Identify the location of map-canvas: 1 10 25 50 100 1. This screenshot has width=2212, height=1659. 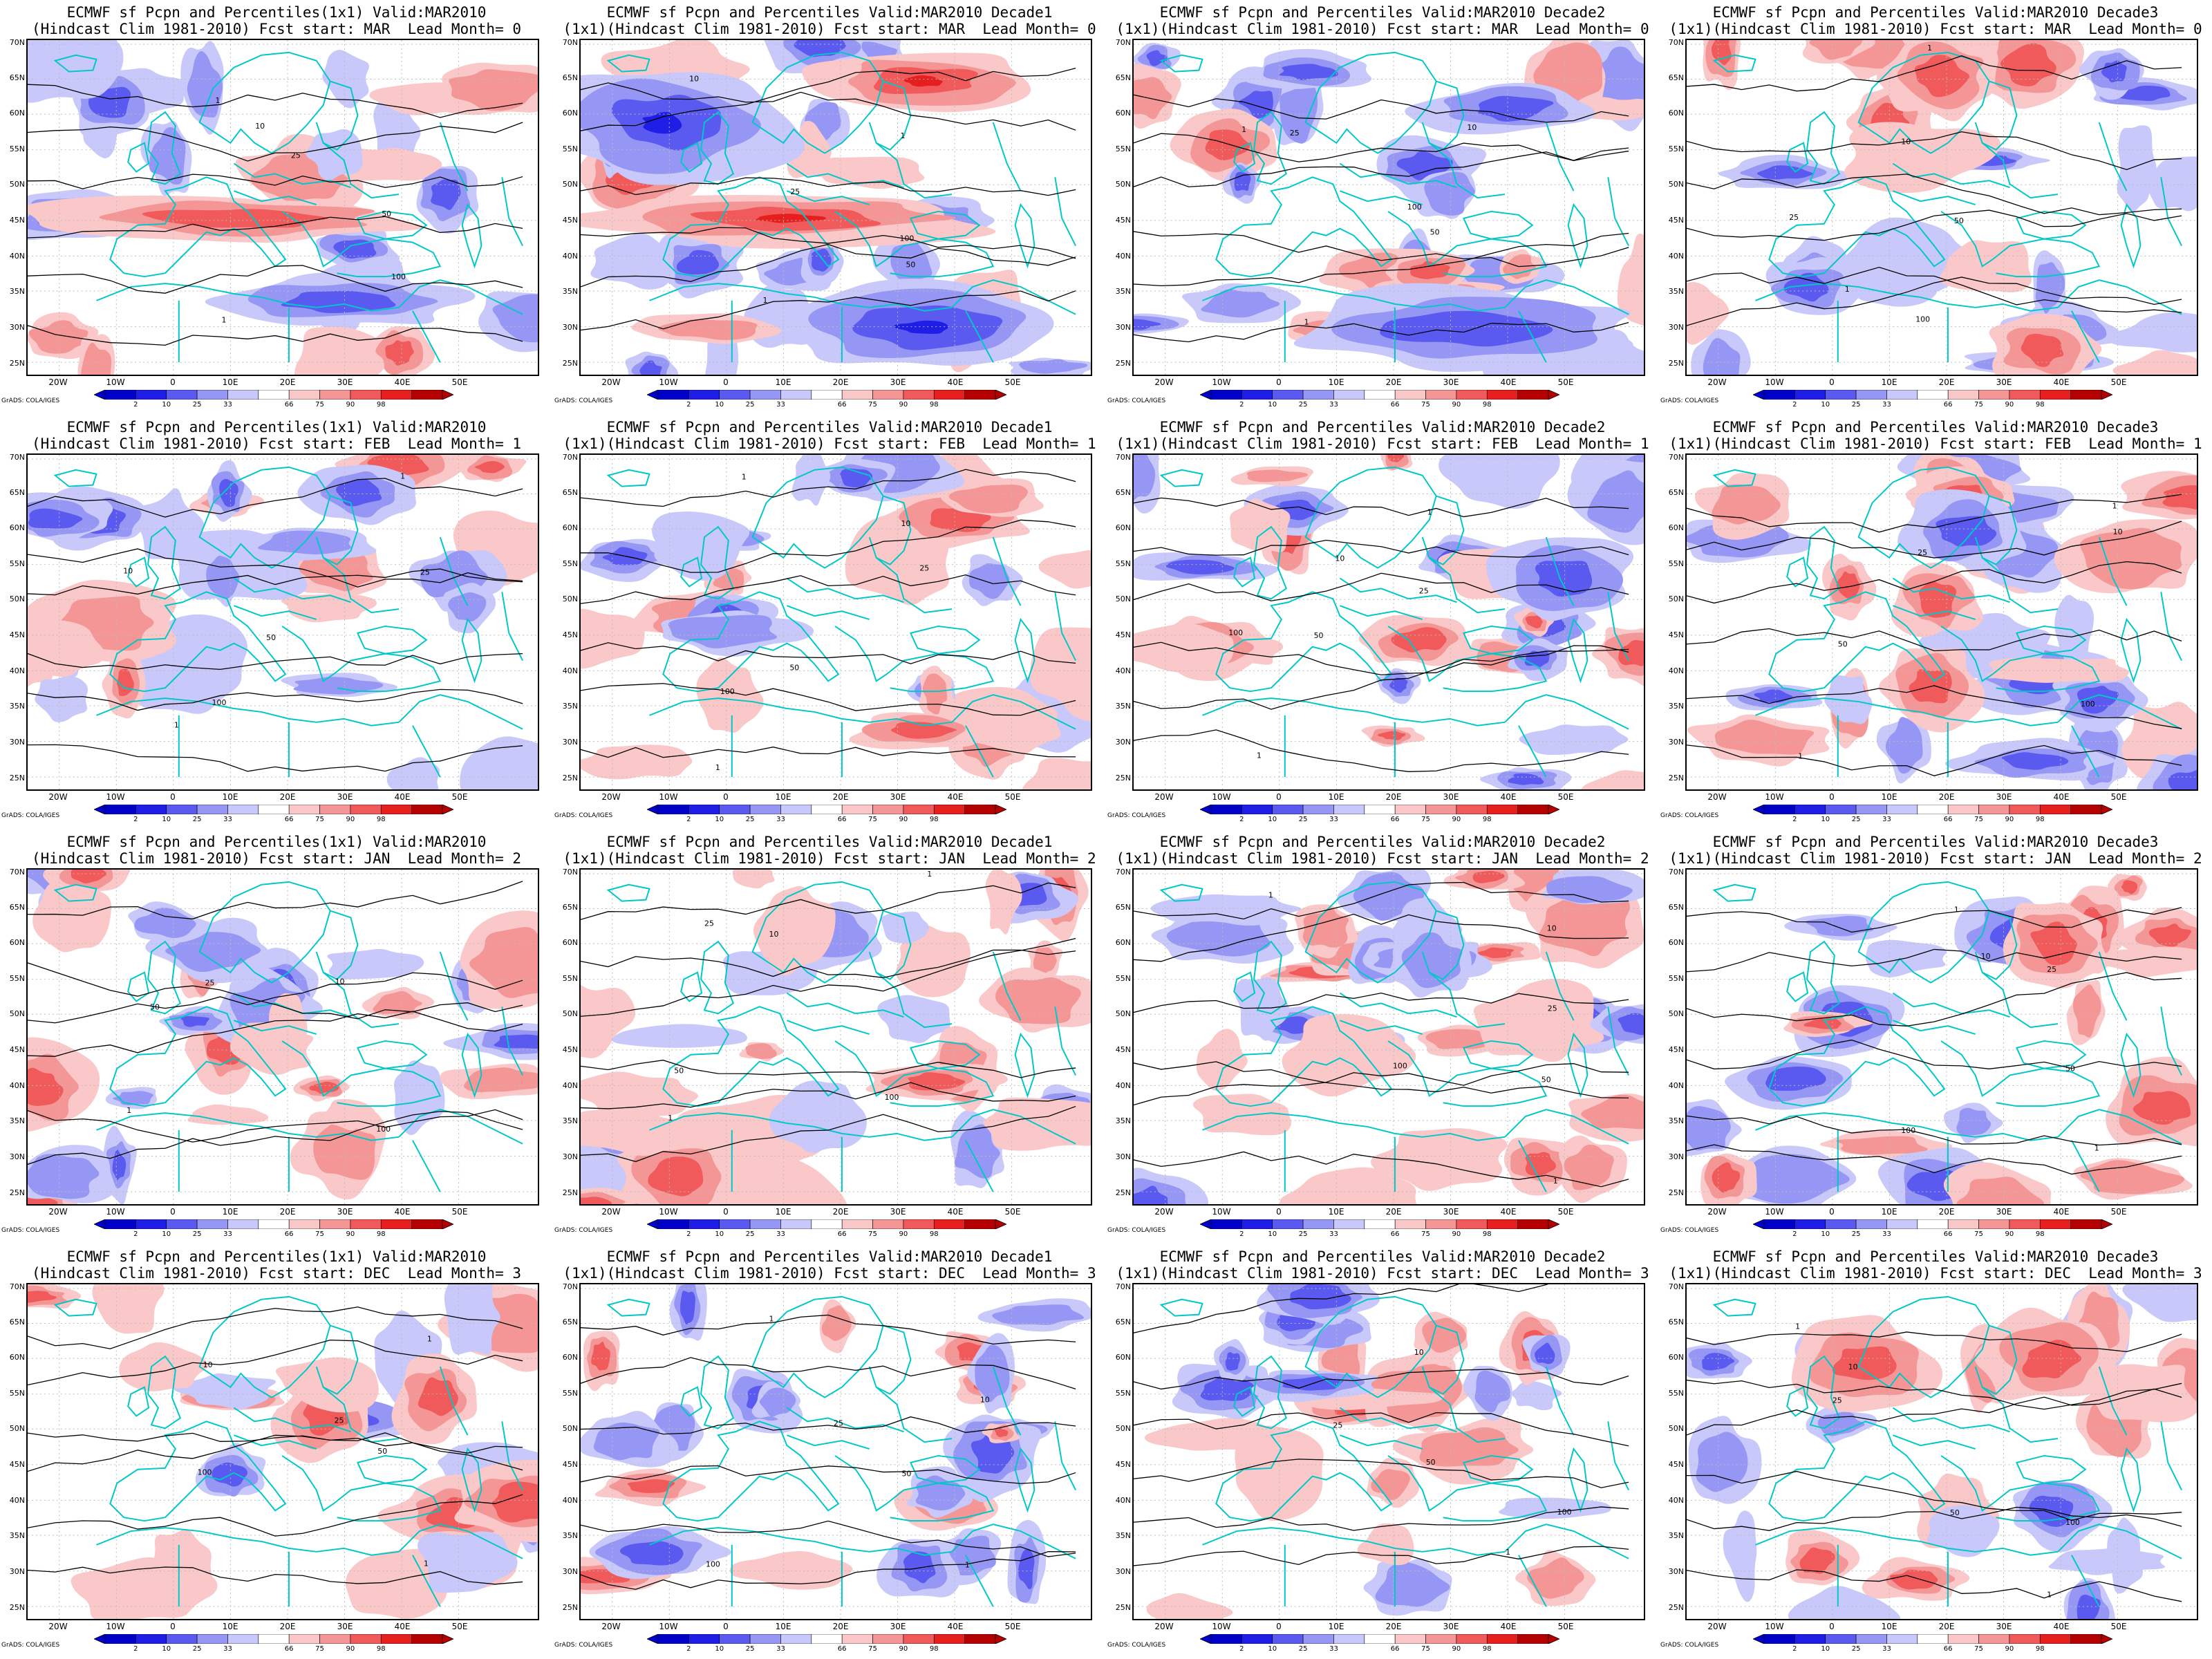
(1389, 208).